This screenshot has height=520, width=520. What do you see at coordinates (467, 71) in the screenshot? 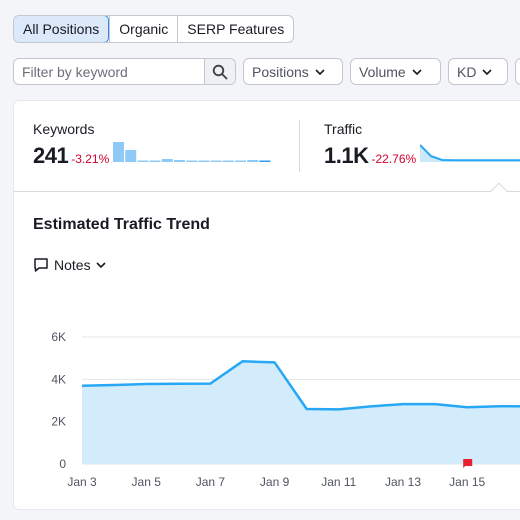
I see `kd-label: KD` at bounding box center [467, 71].